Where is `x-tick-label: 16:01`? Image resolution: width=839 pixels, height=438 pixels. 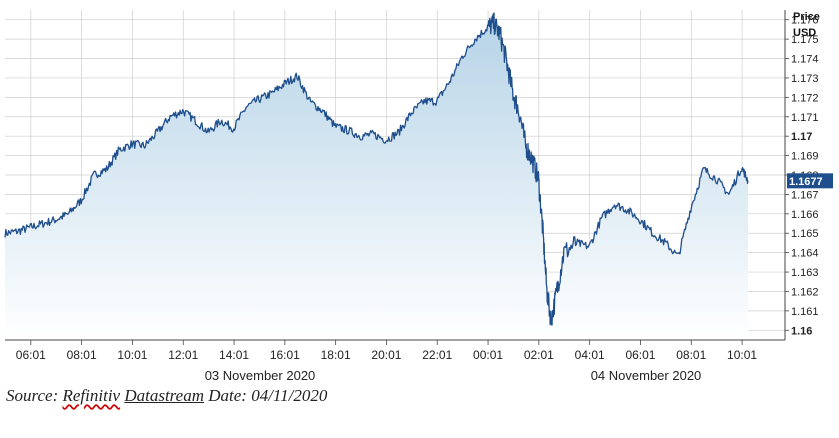 x-tick-label: 16:01 is located at coordinates (285, 355).